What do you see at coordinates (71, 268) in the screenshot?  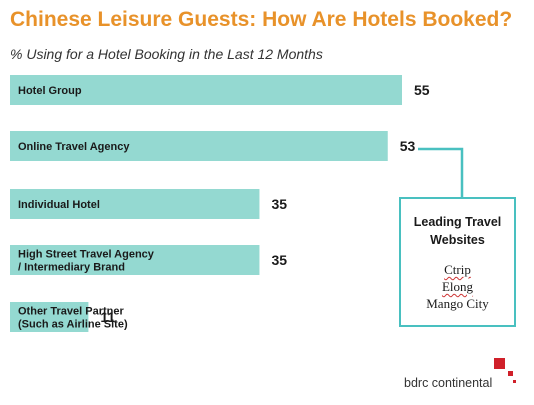 I see `category-label: / Intermediary Brand` at bounding box center [71, 268].